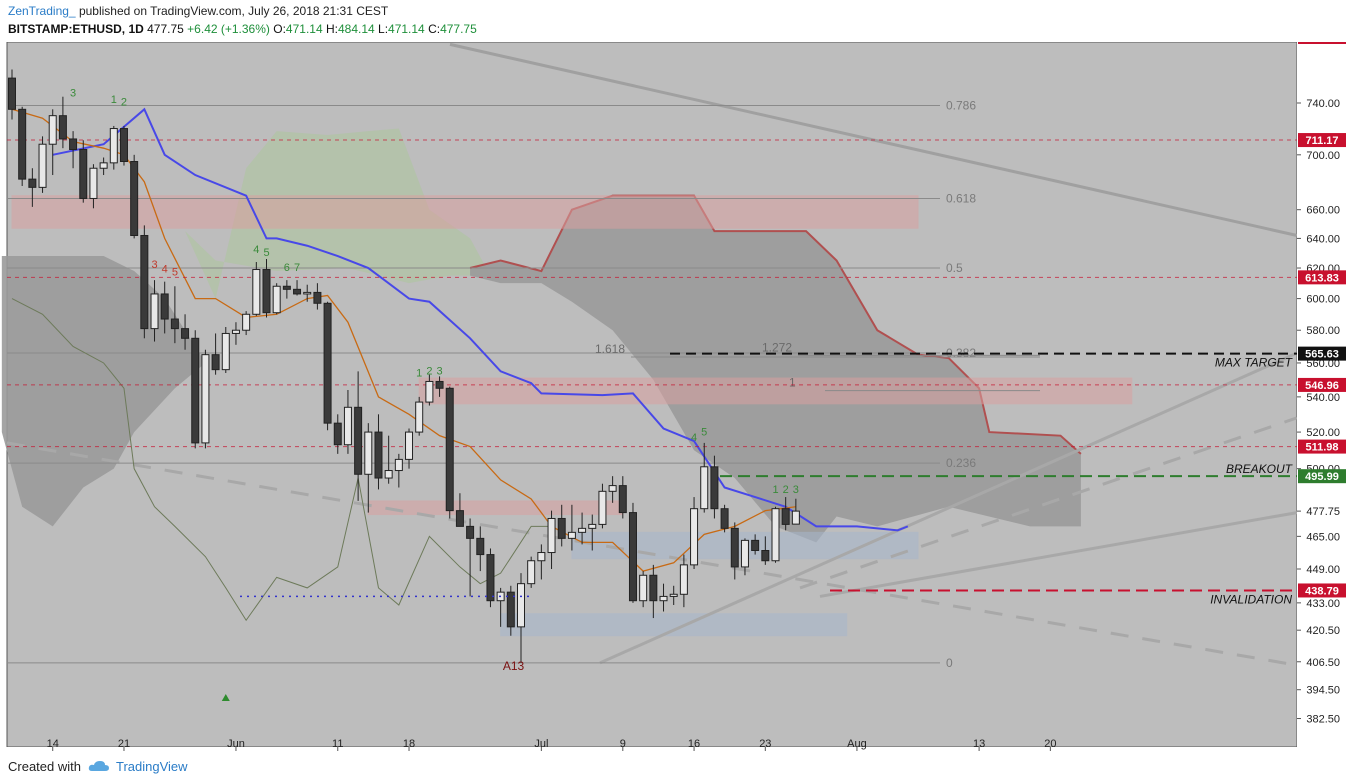 This screenshot has width=1350, height=784. I want to click on time-tick-label: 11, so click(337, 744).